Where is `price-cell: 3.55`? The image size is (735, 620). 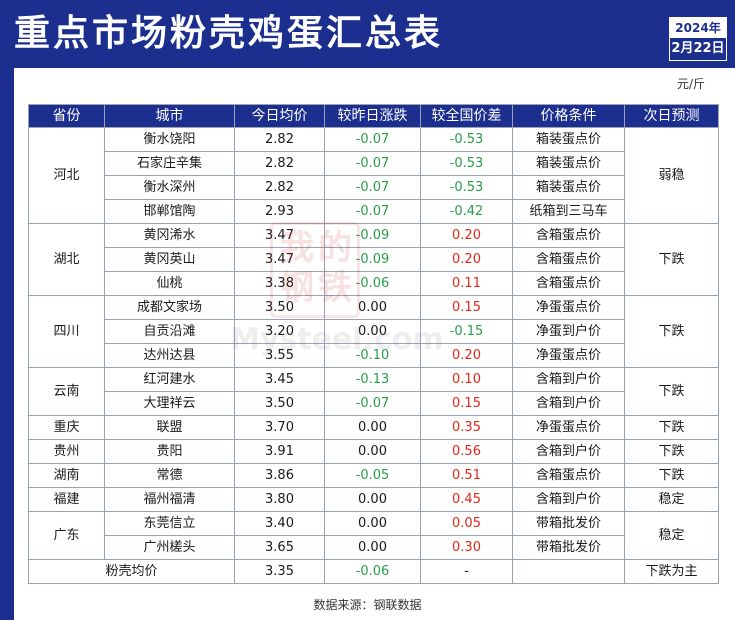
price-cell: 3.55 is located at coordinates (279, 355).